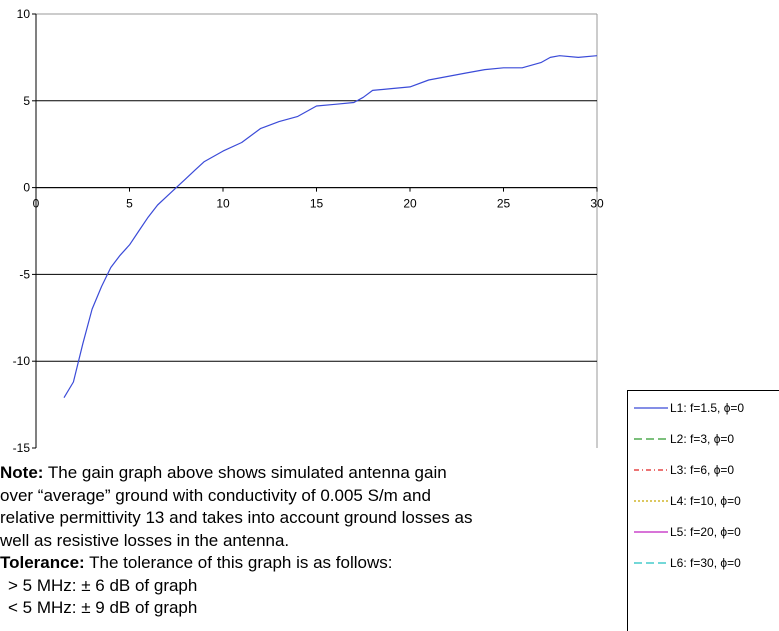 Image resolution: width=779 pixels, height=631 pixels. I want to click on legend-label: L6: f=30, ϕ=0, so click(705, 563).